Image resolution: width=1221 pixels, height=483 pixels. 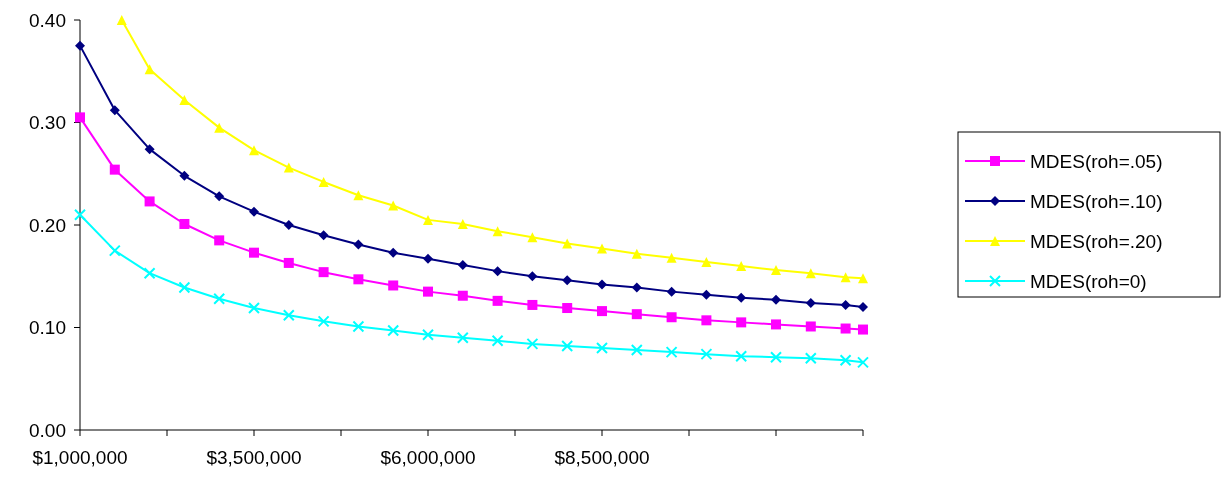 What do you see at coordinates (47, 123) in the screenshot?
I see `y-tick-label: 0.30` at bounding box center [47, 123].